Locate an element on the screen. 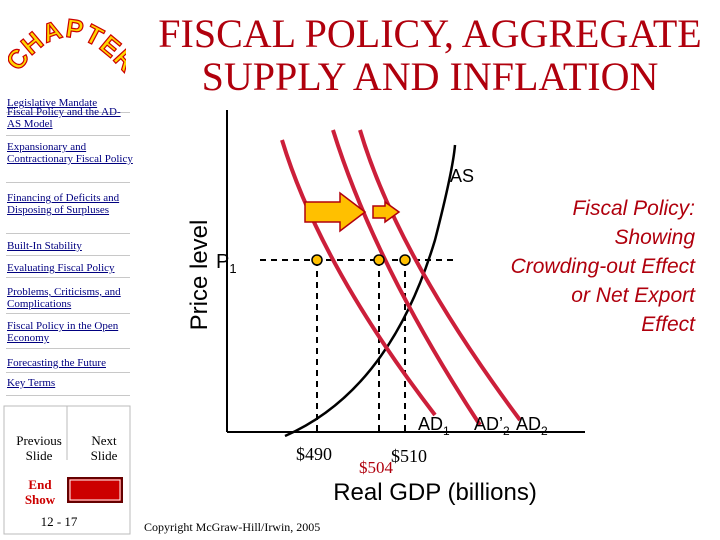 This screenshot has height=540, width=720. sidebar-item-open-economy: Fiscal Policy in the Open Economy is located at coordinates (63, 332).